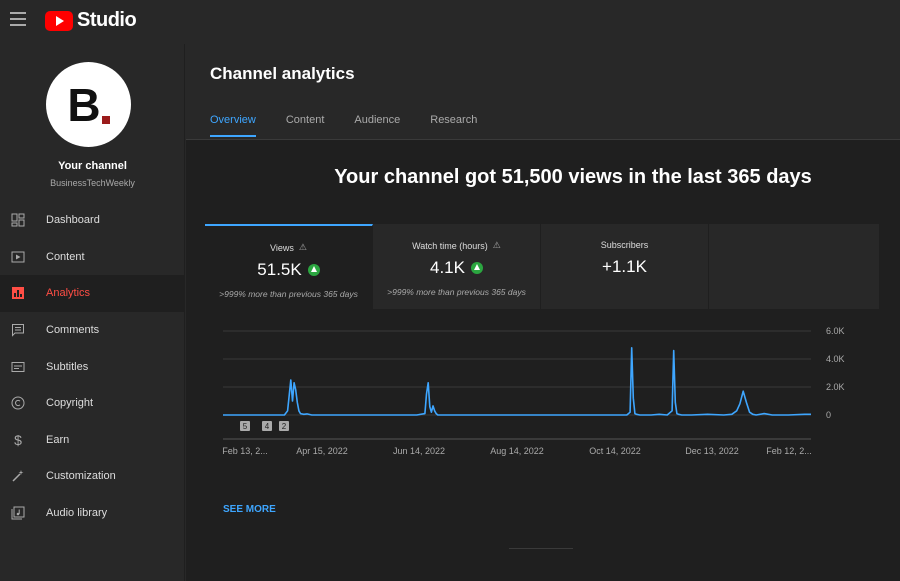 The image size is (900, 581). What do you see at coordinates (835, 387) in the screenshot?
I see `y-tick-label: 2.0K` at bounding box center [835, 387].